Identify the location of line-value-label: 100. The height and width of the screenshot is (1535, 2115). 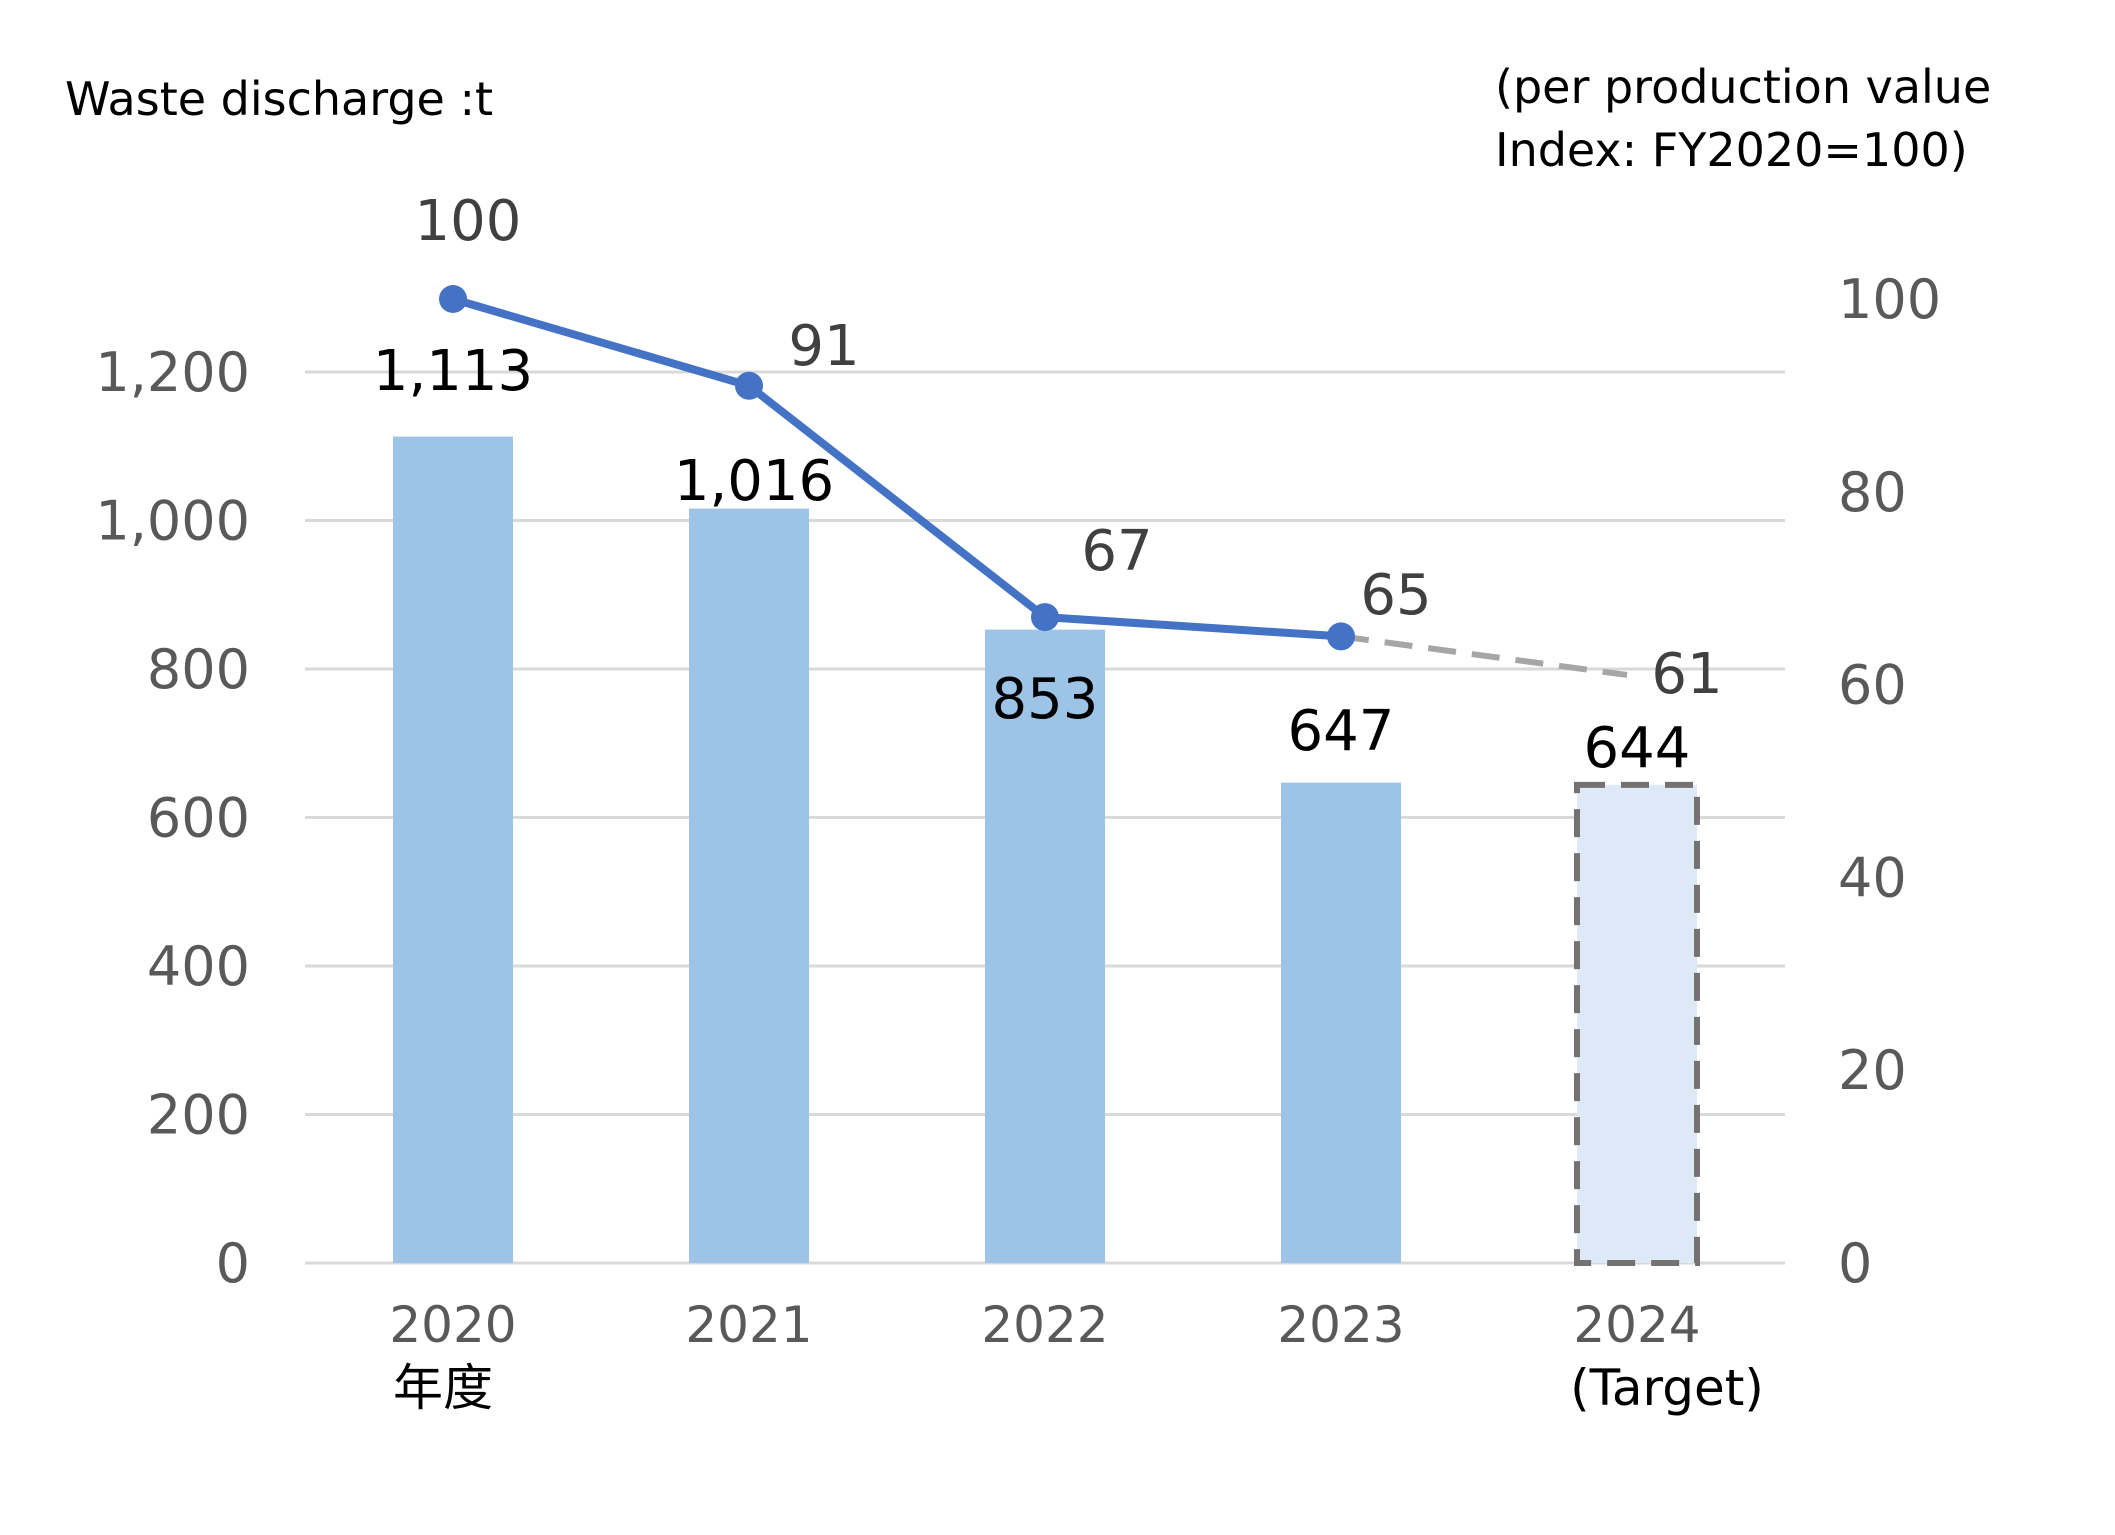
(468, 221).